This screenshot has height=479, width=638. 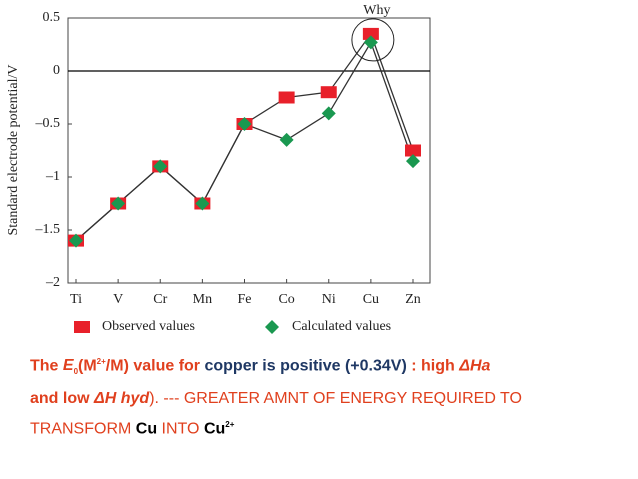 I want to click on y-tick-label: –1.5, so click(x=48, y=229).